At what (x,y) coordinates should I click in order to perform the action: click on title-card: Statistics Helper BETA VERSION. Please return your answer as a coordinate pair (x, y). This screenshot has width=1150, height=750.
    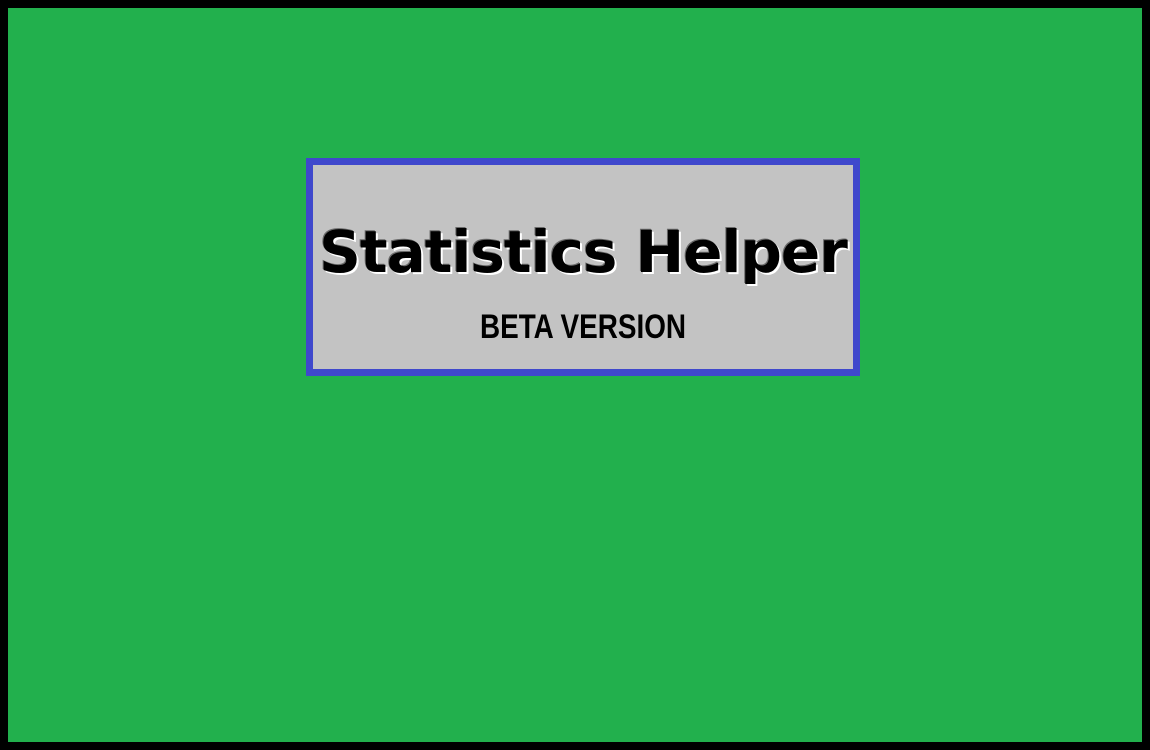
    Looking at the image, I should click on (583, 267).